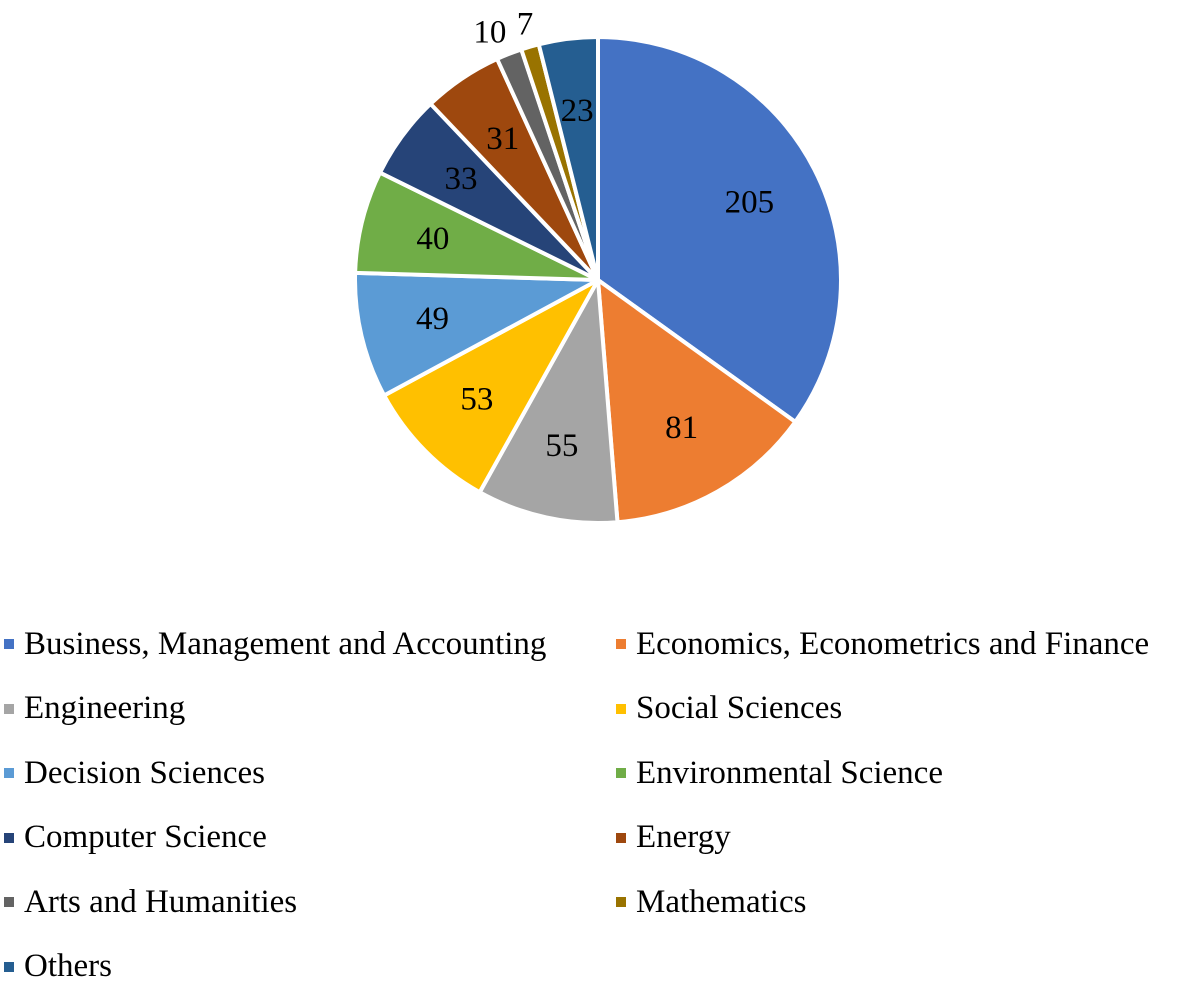  I want to click on legend-item-arts-and-humanities: Arts and Humanities, so click(306, 902).